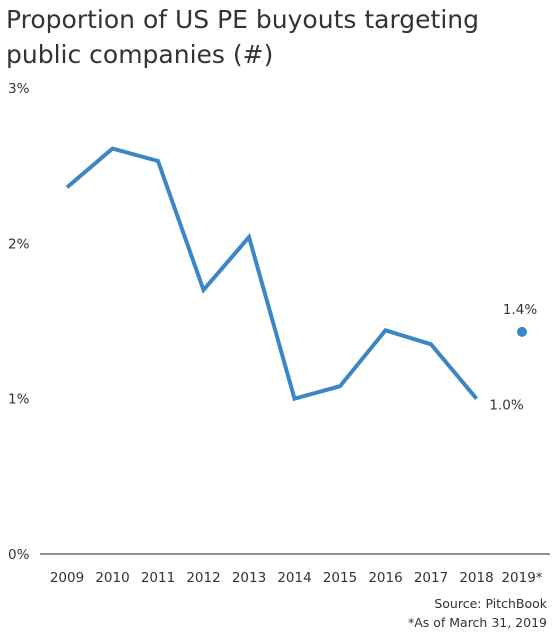  What do you see at coordinates (140, 54) in the screenshot?
I see `title-line-2: public companies (#)` at bounding box center [140, 54].